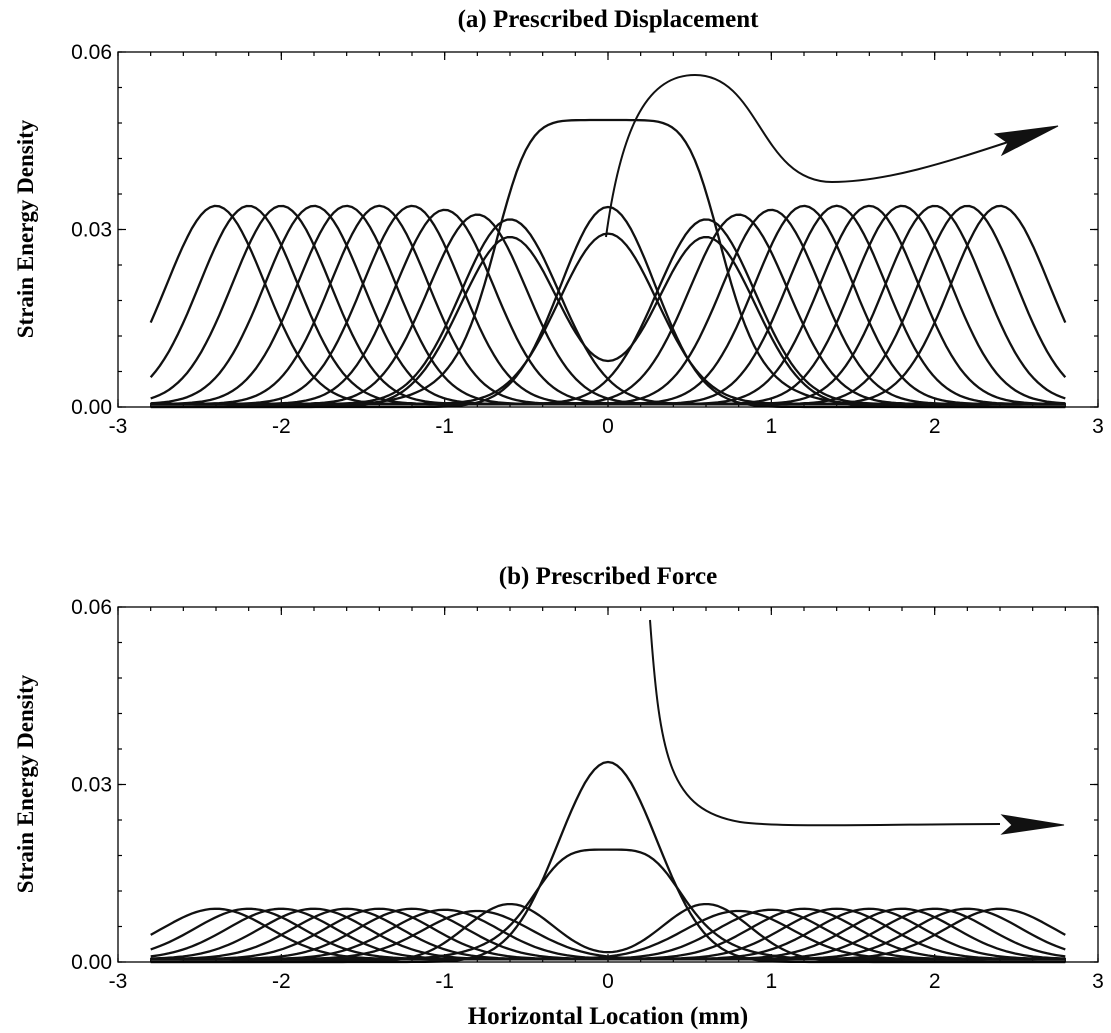 The image size is (1111, 1033). Describe the element at coordinates (91, 52) in the screenshot. I see `panel-a-ytick-label: 0.06` at that location.